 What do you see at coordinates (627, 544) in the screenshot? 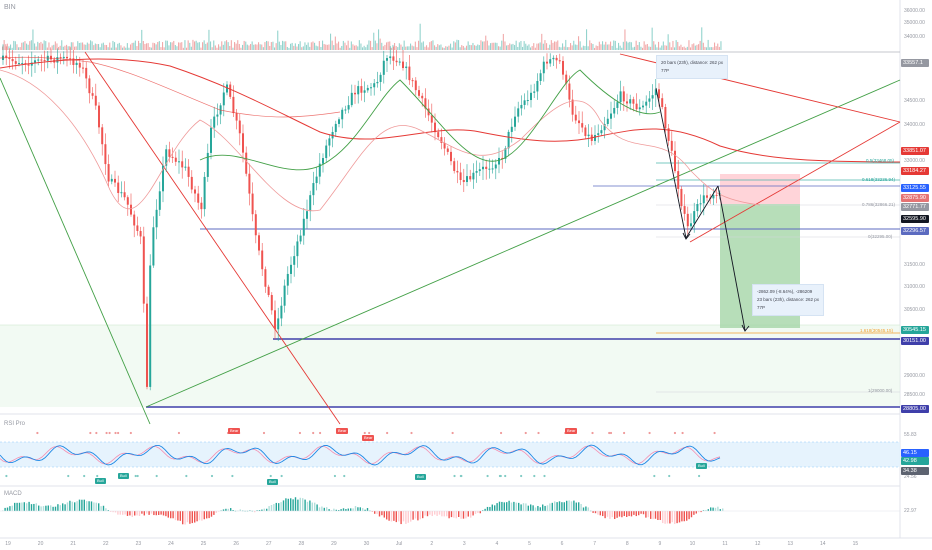
I see `time-axis-label: 8` at bounding box center [627, 544].